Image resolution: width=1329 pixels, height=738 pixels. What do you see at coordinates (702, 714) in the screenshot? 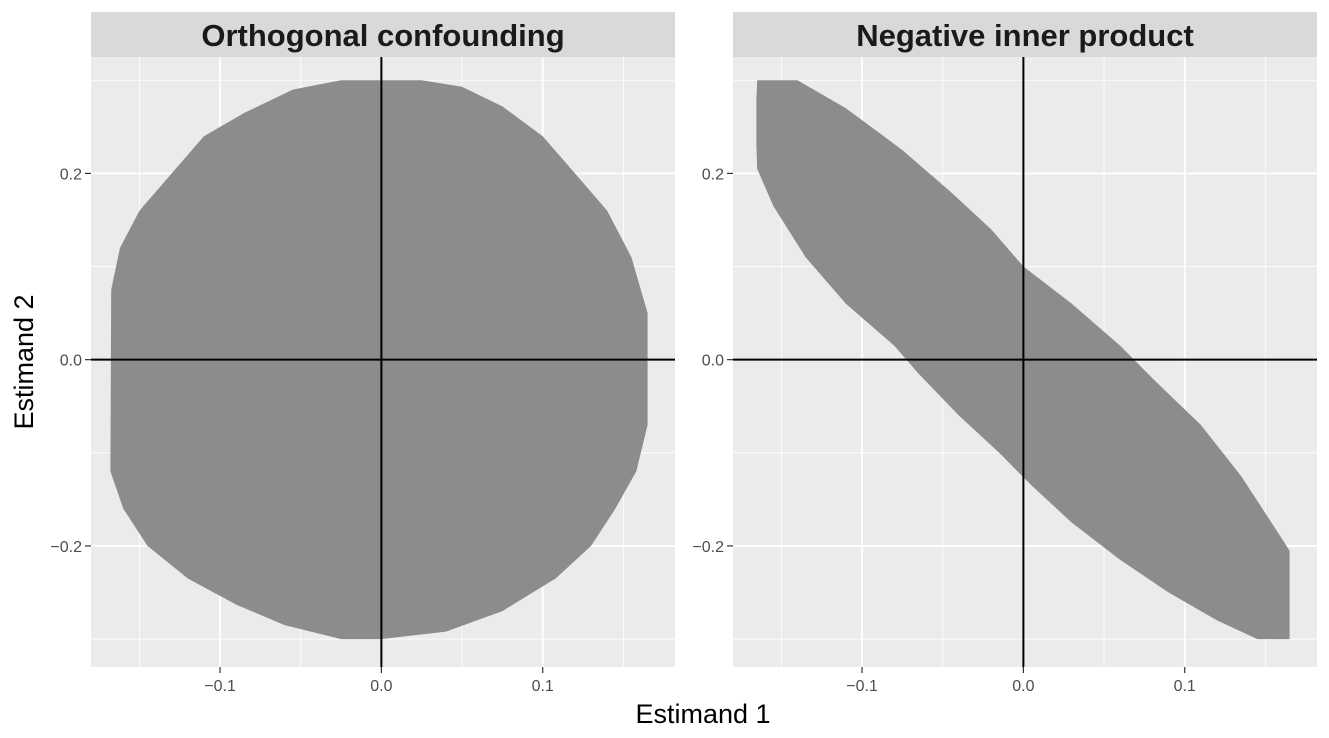
I see `x-axis-title: Estimand 1` at bounding box center [702, 714].